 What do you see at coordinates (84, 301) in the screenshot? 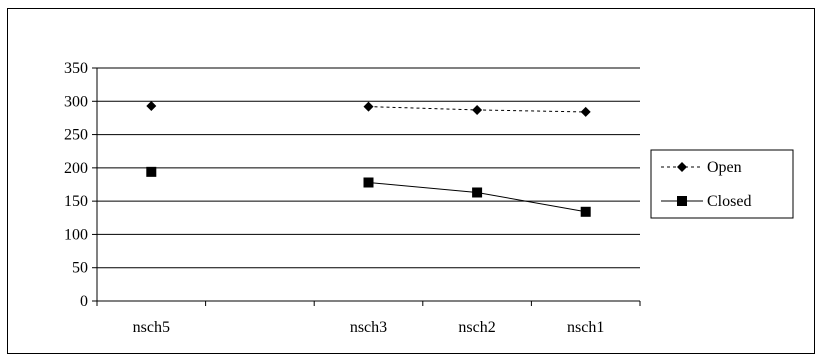
I see `y-tick-label: 0` at bounding box center [84, 301].